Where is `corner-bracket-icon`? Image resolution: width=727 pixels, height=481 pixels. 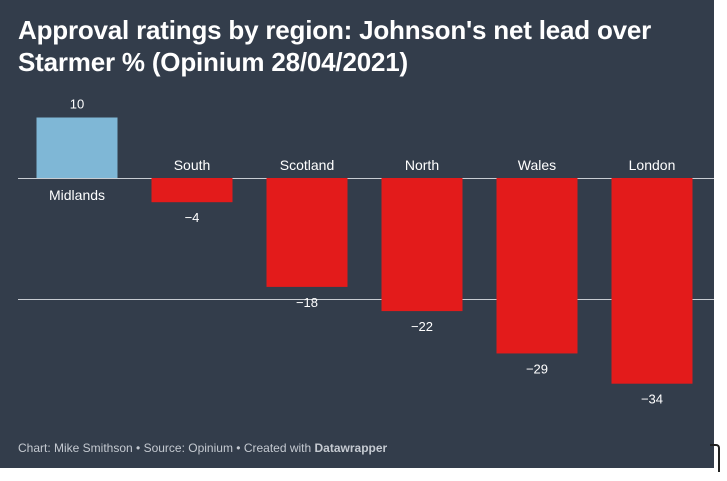 corner-bracket-icon is located at coordinates (715, 458).